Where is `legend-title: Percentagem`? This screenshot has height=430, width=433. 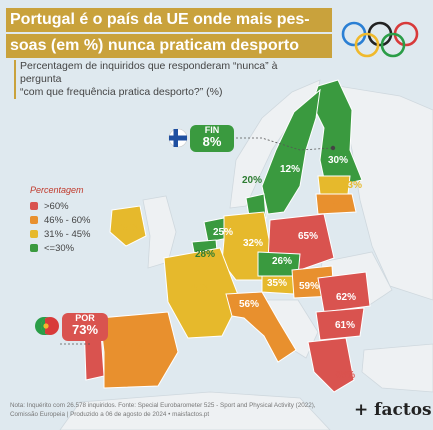 legend-title: Percentagem is located at coordinates (57, 190).